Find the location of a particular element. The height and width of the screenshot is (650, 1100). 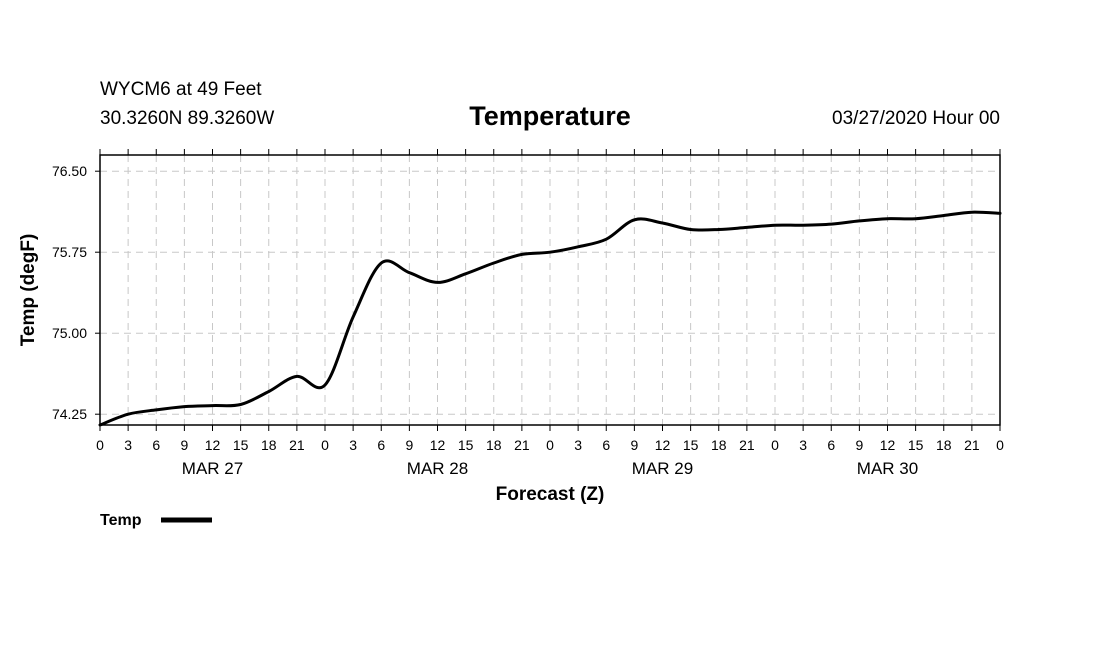

location-label: 30.3260N 89.3260W is located at coordinates (187, 118).